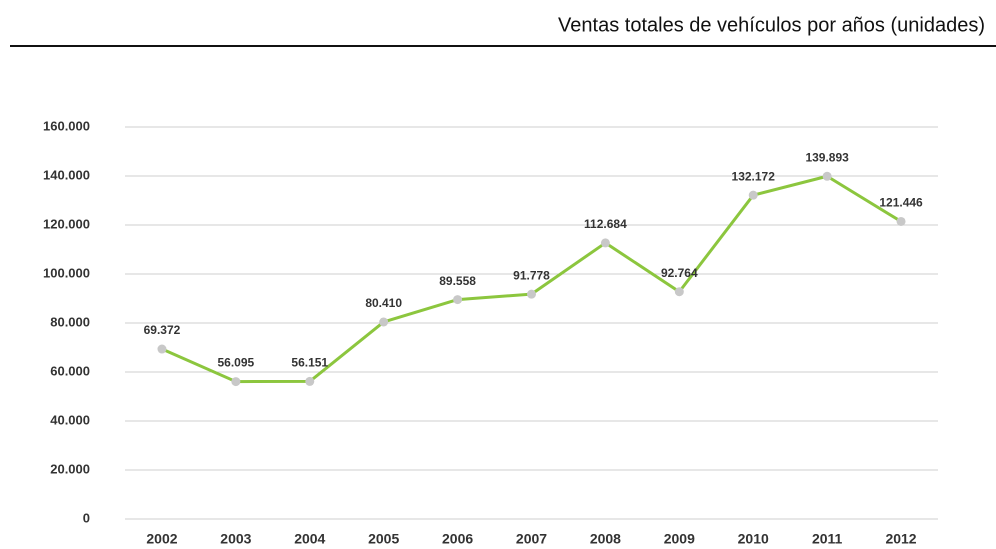  Describe the element at coordinates (605, 539) in the screenshot. I see `x-tick-label: 2008` at that location.